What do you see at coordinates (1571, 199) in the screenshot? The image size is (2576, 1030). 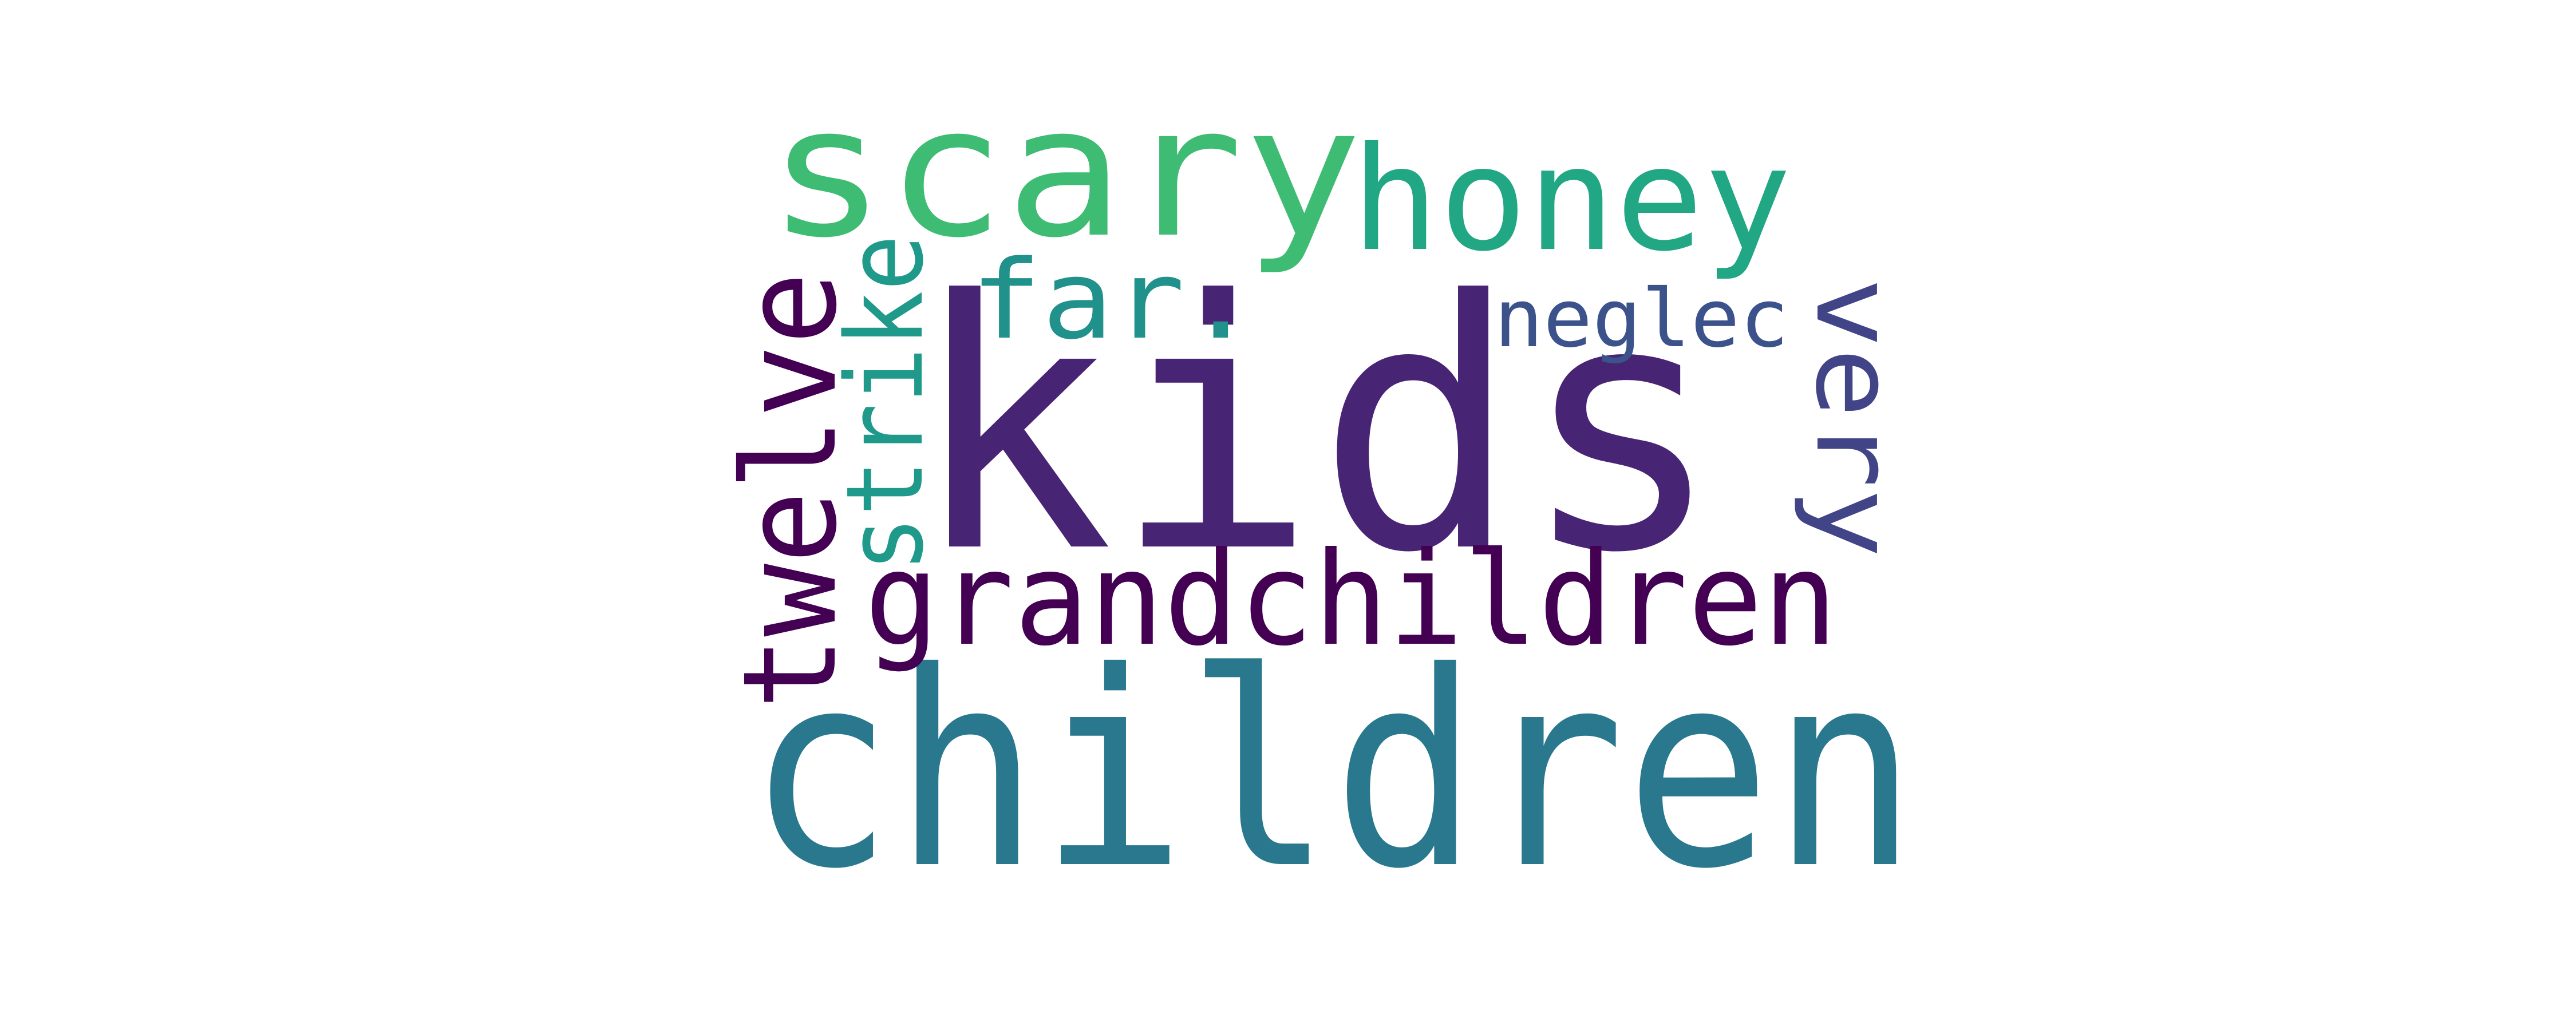 I see `word-honey: honey` at bounding box center [1571, 199].